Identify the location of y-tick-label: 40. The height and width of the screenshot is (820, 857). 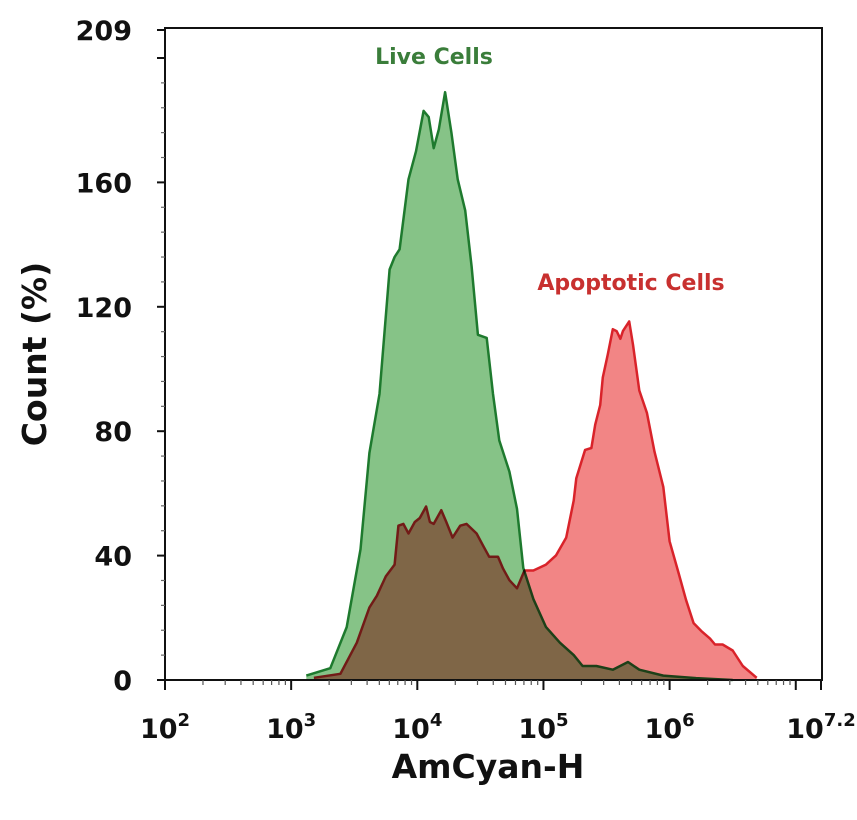
(113, 557).